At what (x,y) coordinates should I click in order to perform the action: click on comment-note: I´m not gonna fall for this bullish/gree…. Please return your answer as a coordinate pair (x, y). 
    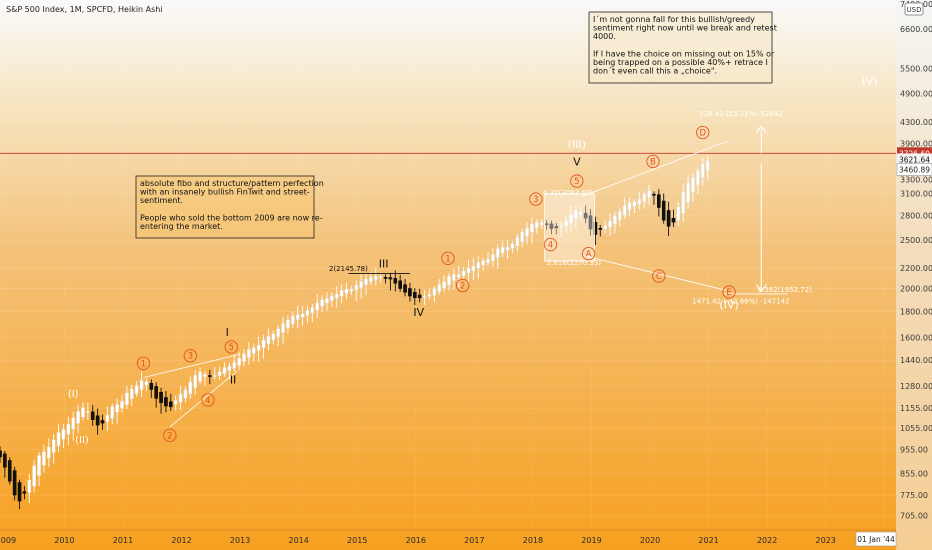
    Looking at the image, I should click on (682, 47).